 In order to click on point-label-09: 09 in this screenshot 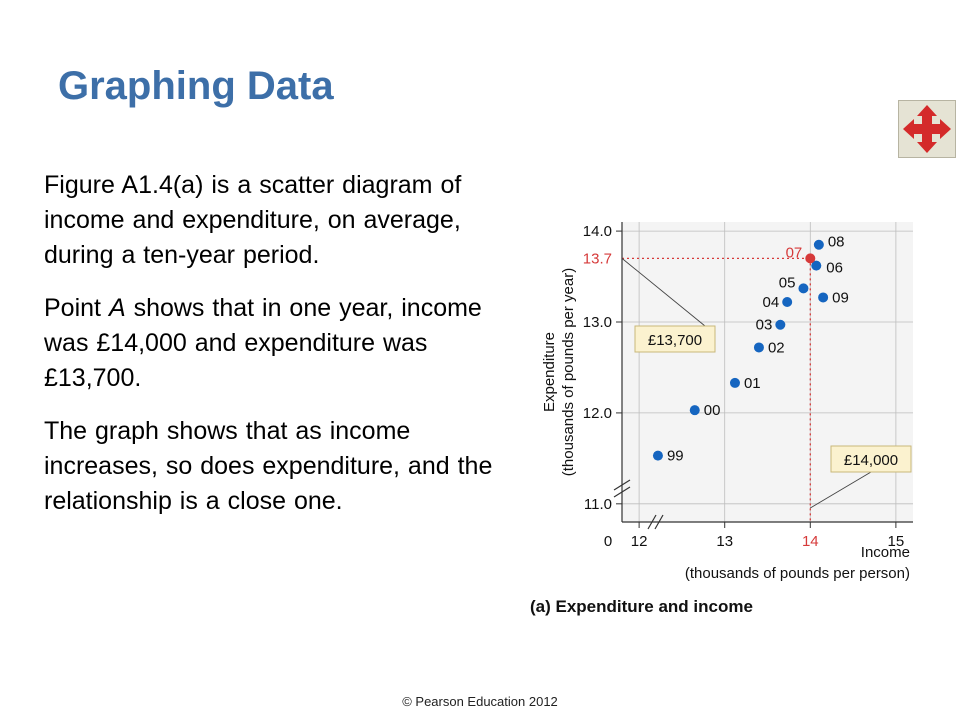, I will do `click(840, 297)`.